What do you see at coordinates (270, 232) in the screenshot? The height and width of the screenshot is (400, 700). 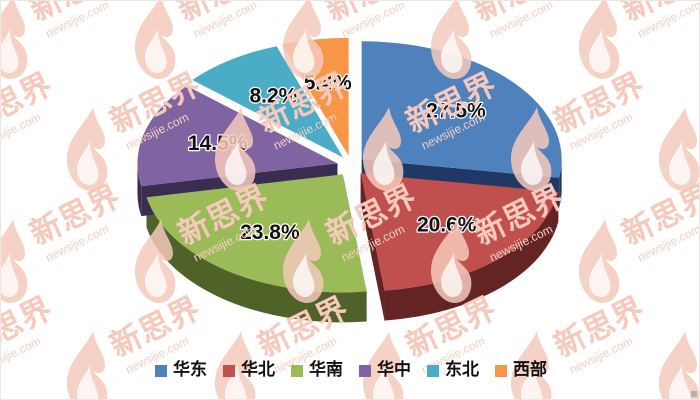 I see `pie-slice-value-label: 23.8%` at bounding box center [270, 232].